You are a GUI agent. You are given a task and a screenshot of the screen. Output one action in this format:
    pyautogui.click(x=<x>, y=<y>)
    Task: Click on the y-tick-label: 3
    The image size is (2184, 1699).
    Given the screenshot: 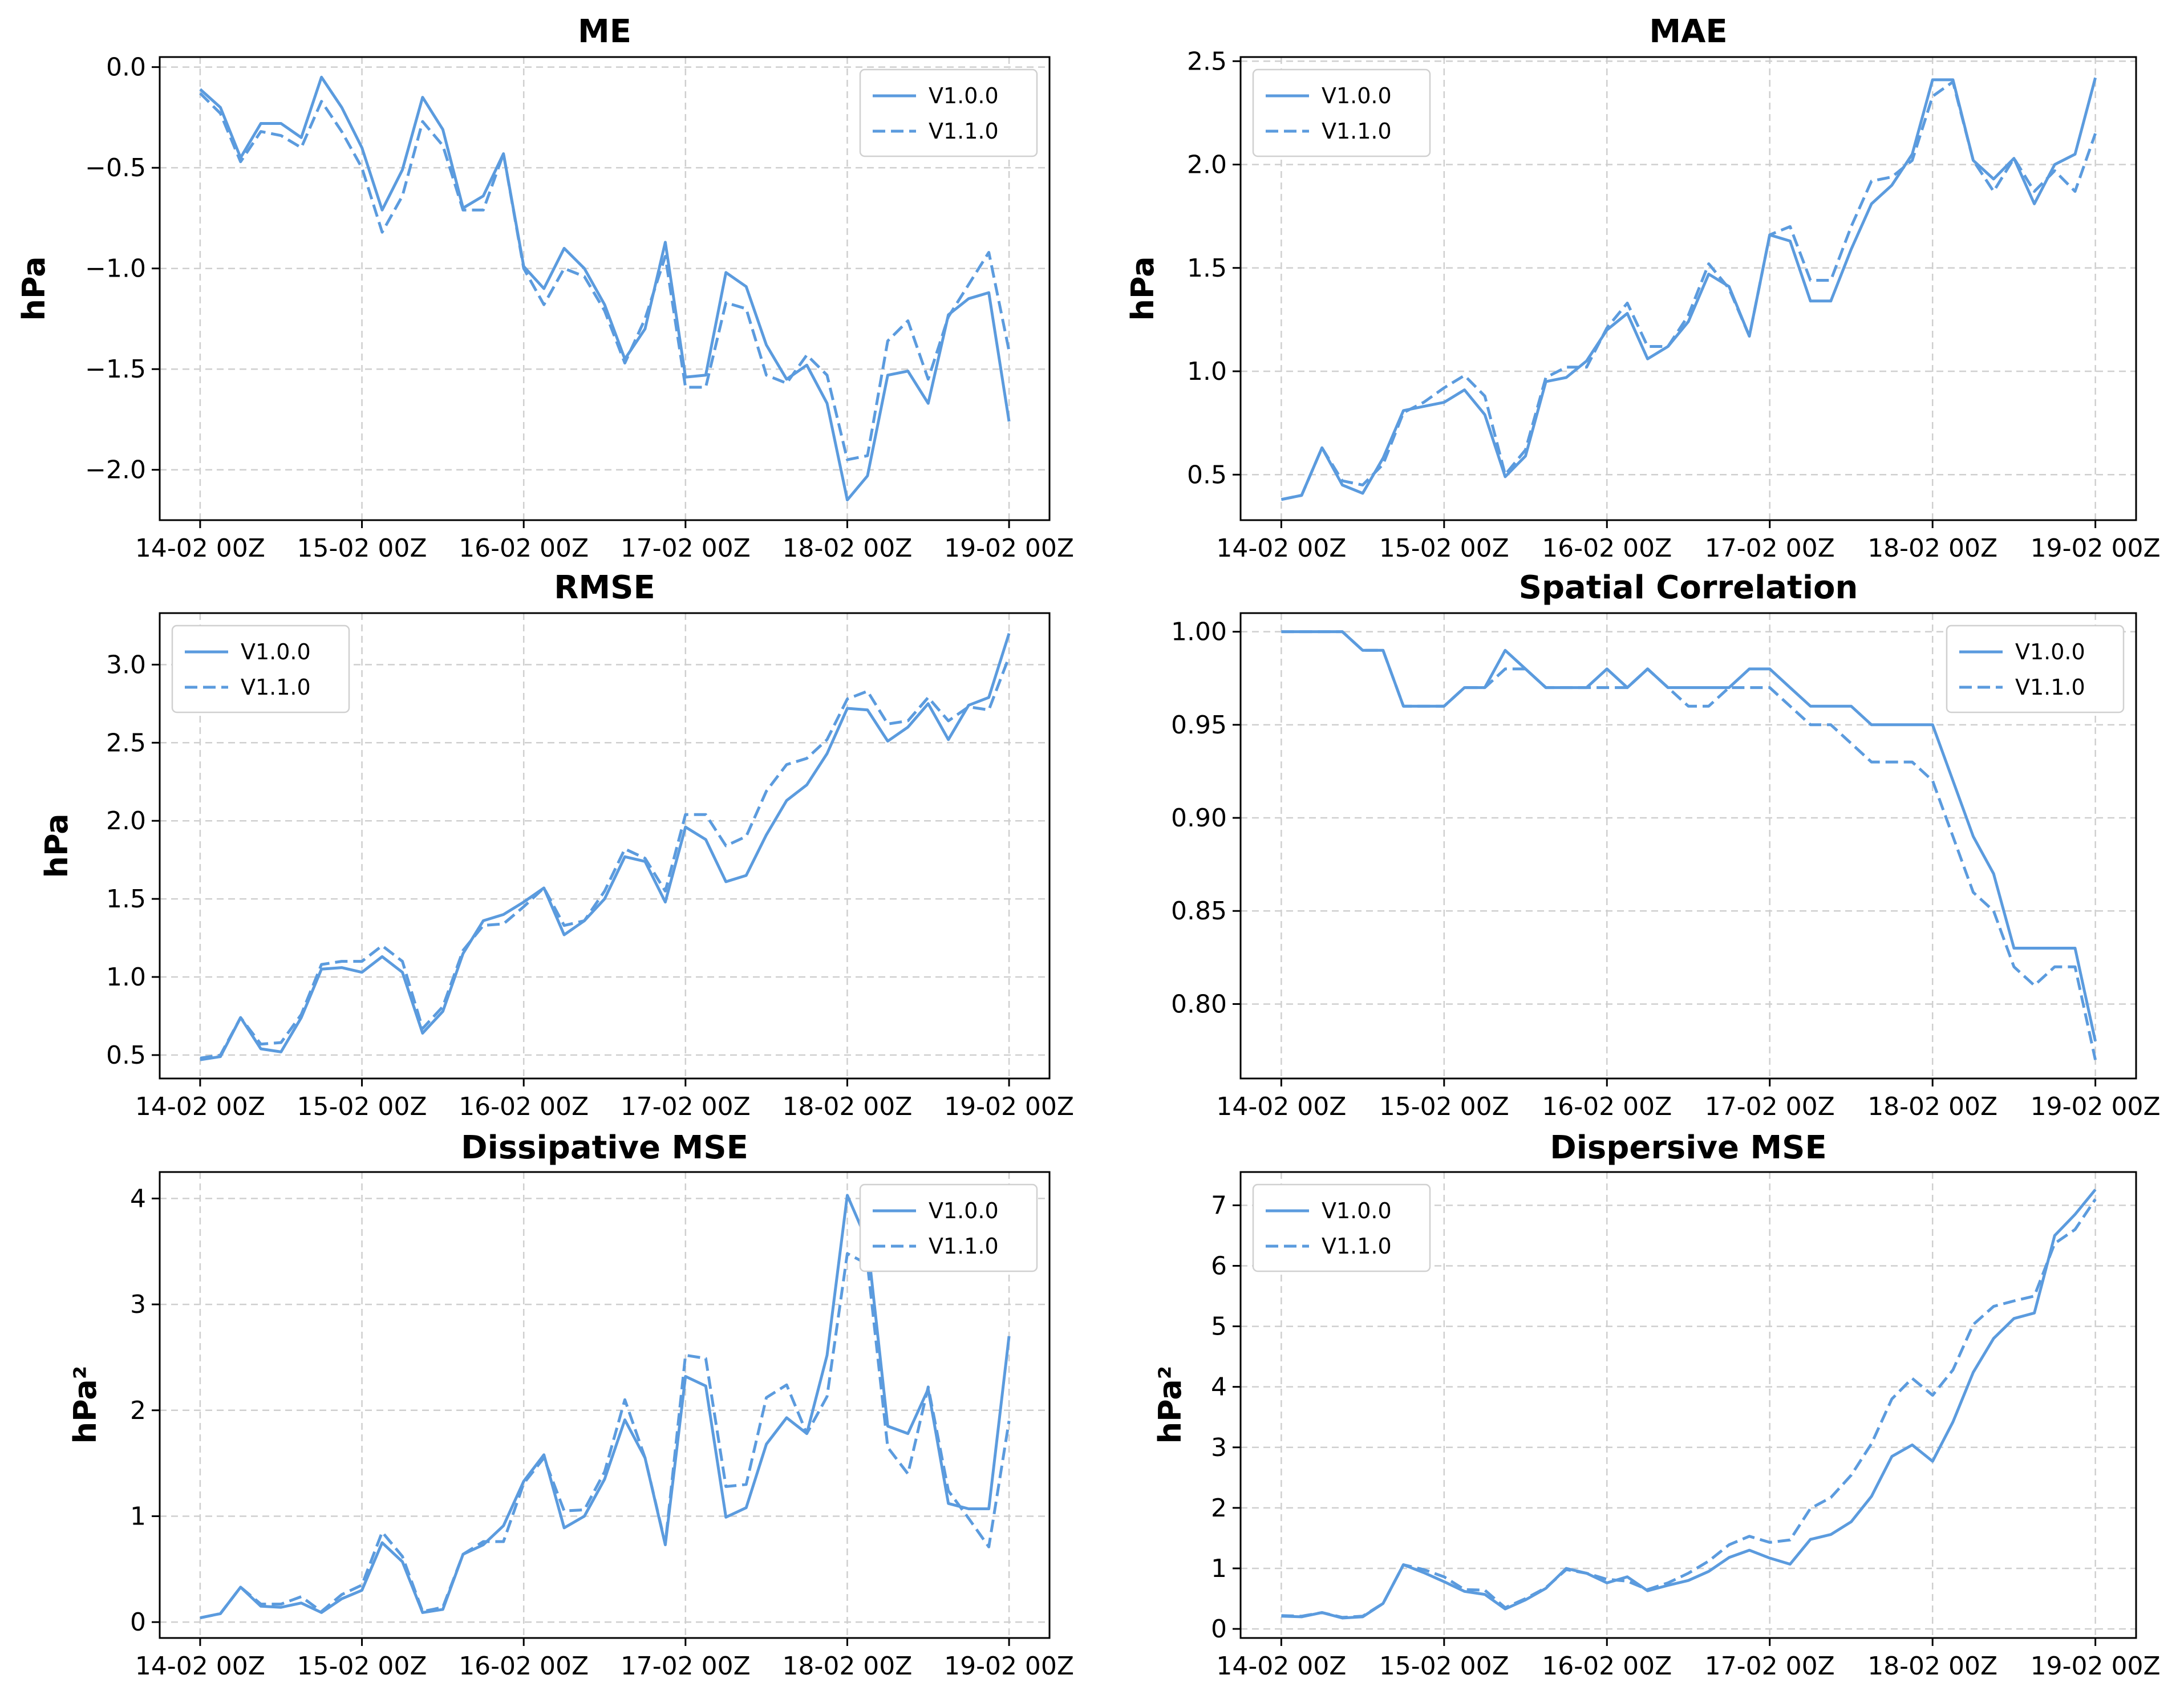 What is the action you would take?
    pyautogui.click(x=1219, y=1447)
    